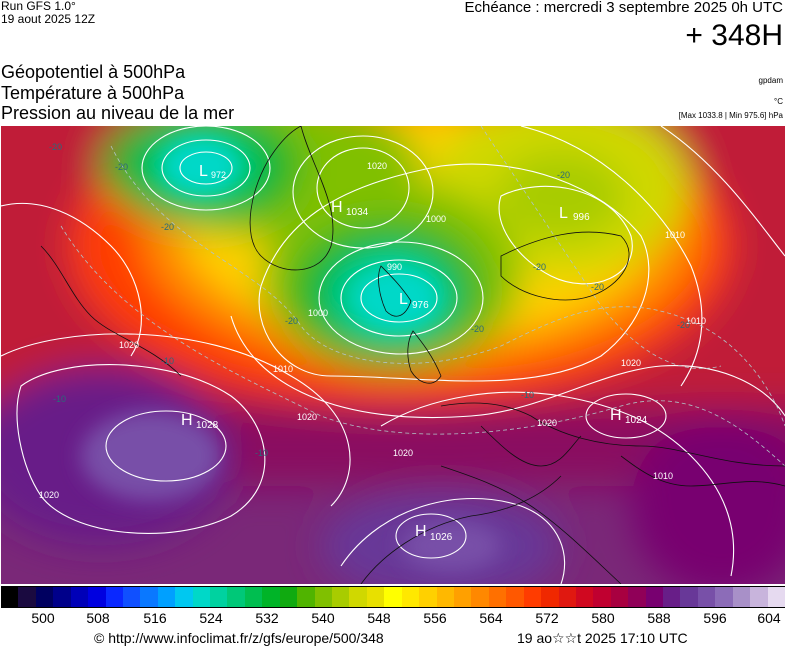  What do you see at coordinates (393, 597) in the screenshot?
I see `color-scale-bar` at bounding box center [393, 597].